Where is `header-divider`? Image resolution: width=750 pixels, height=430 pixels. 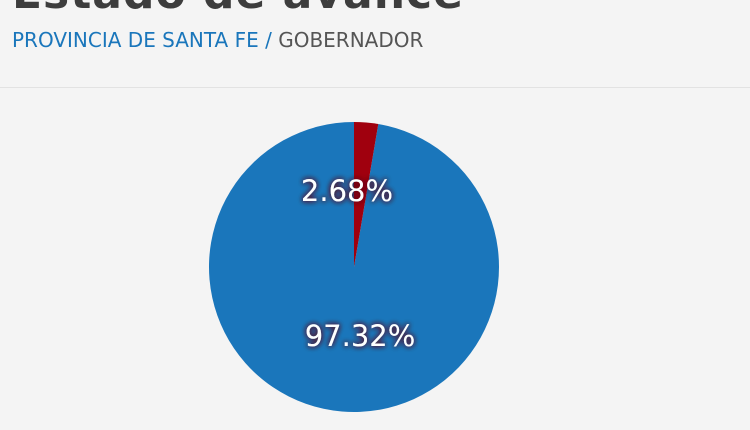 header-divider is located at coordinates (375, 87).